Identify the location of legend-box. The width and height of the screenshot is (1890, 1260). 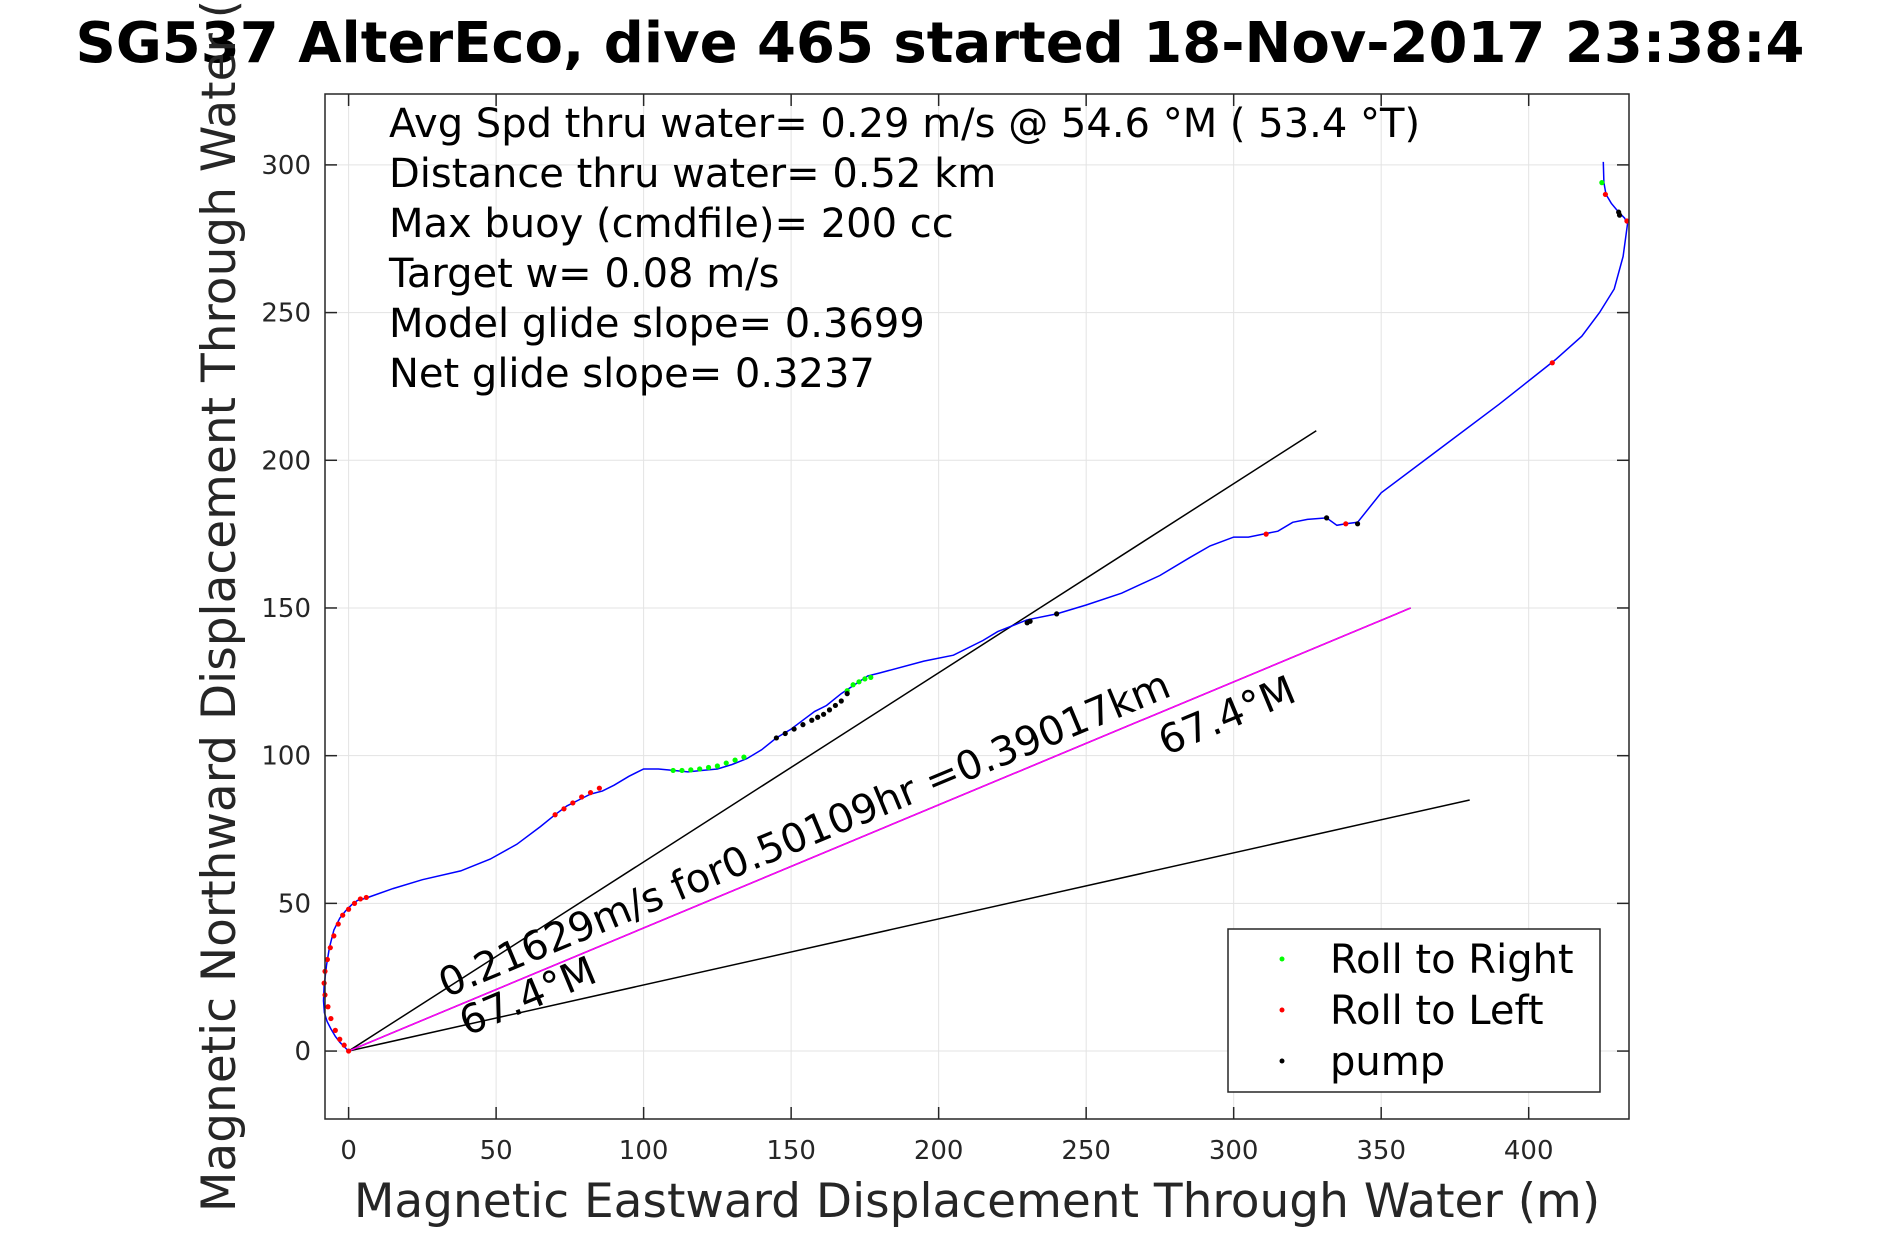
(1414, 1010).